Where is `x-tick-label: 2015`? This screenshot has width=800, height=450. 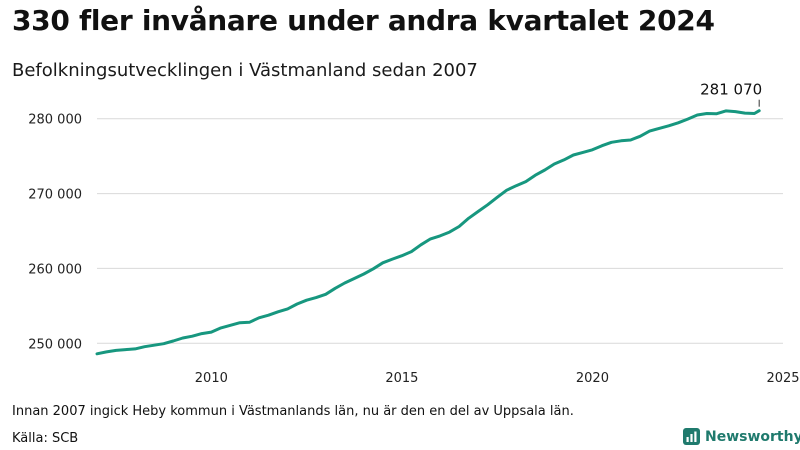
x-tick-label: 2015 is located at coordinates (401, 378).